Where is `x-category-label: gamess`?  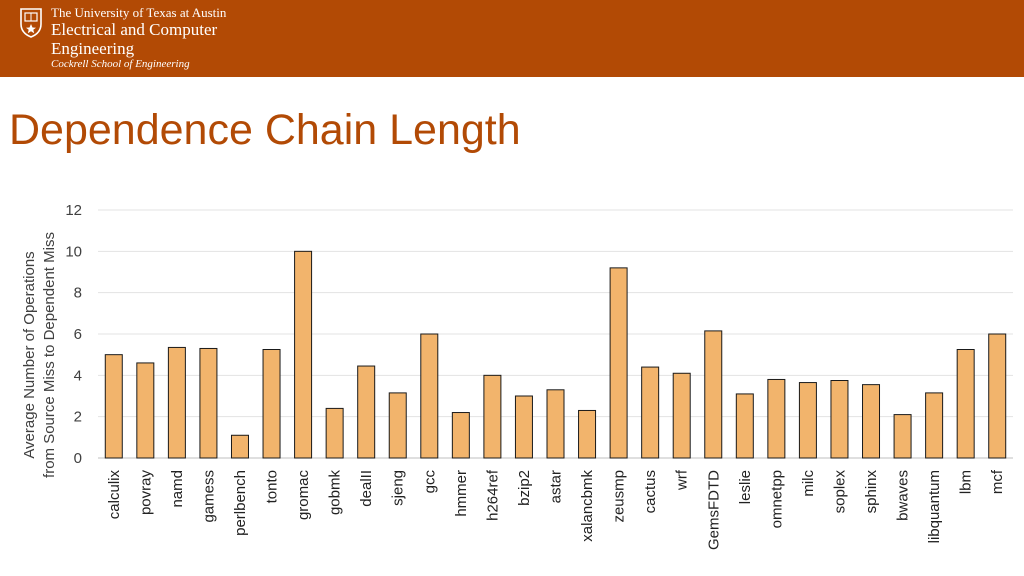
x-category-label: gamess is located at coordinates (208, 496).